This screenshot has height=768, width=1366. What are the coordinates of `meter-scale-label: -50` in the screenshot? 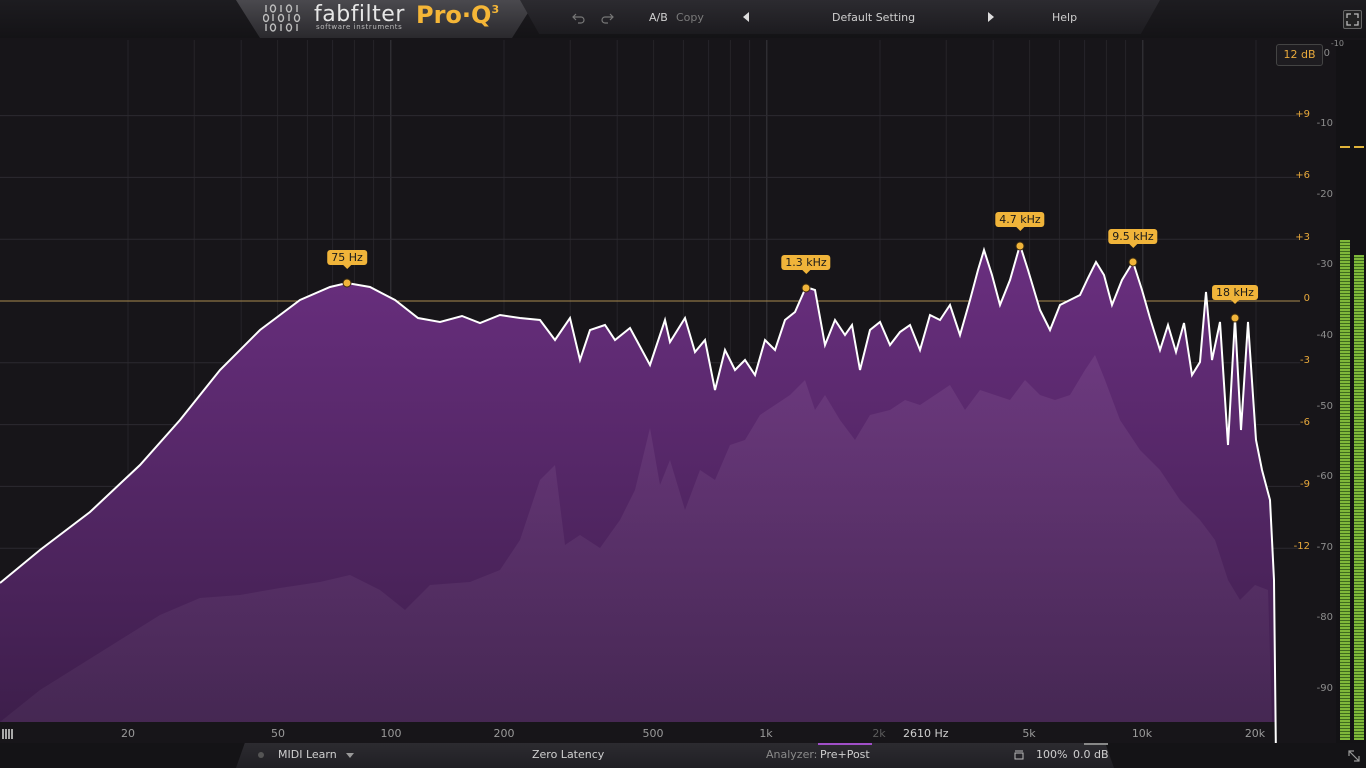 It's located at (1324, 406).